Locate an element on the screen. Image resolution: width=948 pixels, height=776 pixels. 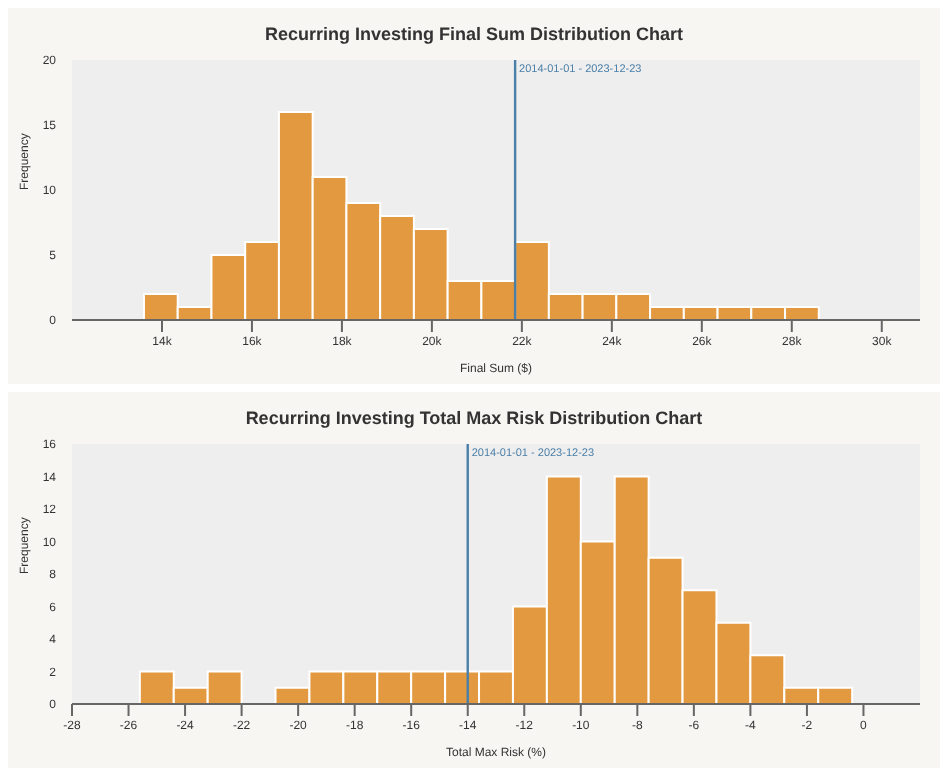
chart-title: Recurring Investing Final Sum Distribution Chart is located at coordinates (474, 35).